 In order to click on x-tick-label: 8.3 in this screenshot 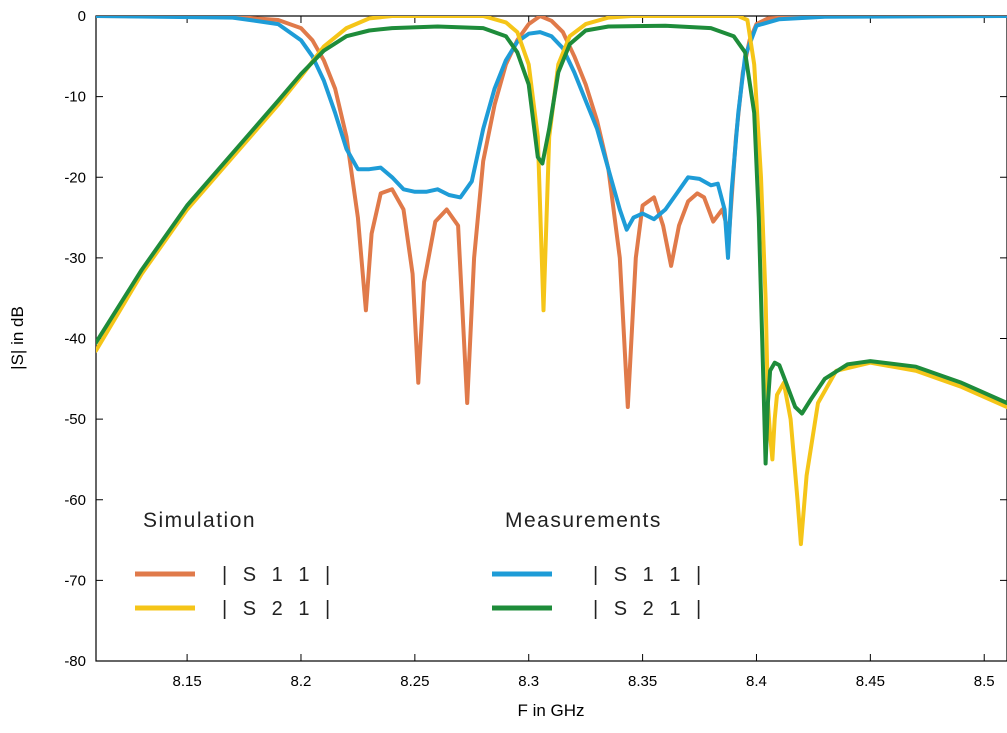, I will do `click(528, 681)`.